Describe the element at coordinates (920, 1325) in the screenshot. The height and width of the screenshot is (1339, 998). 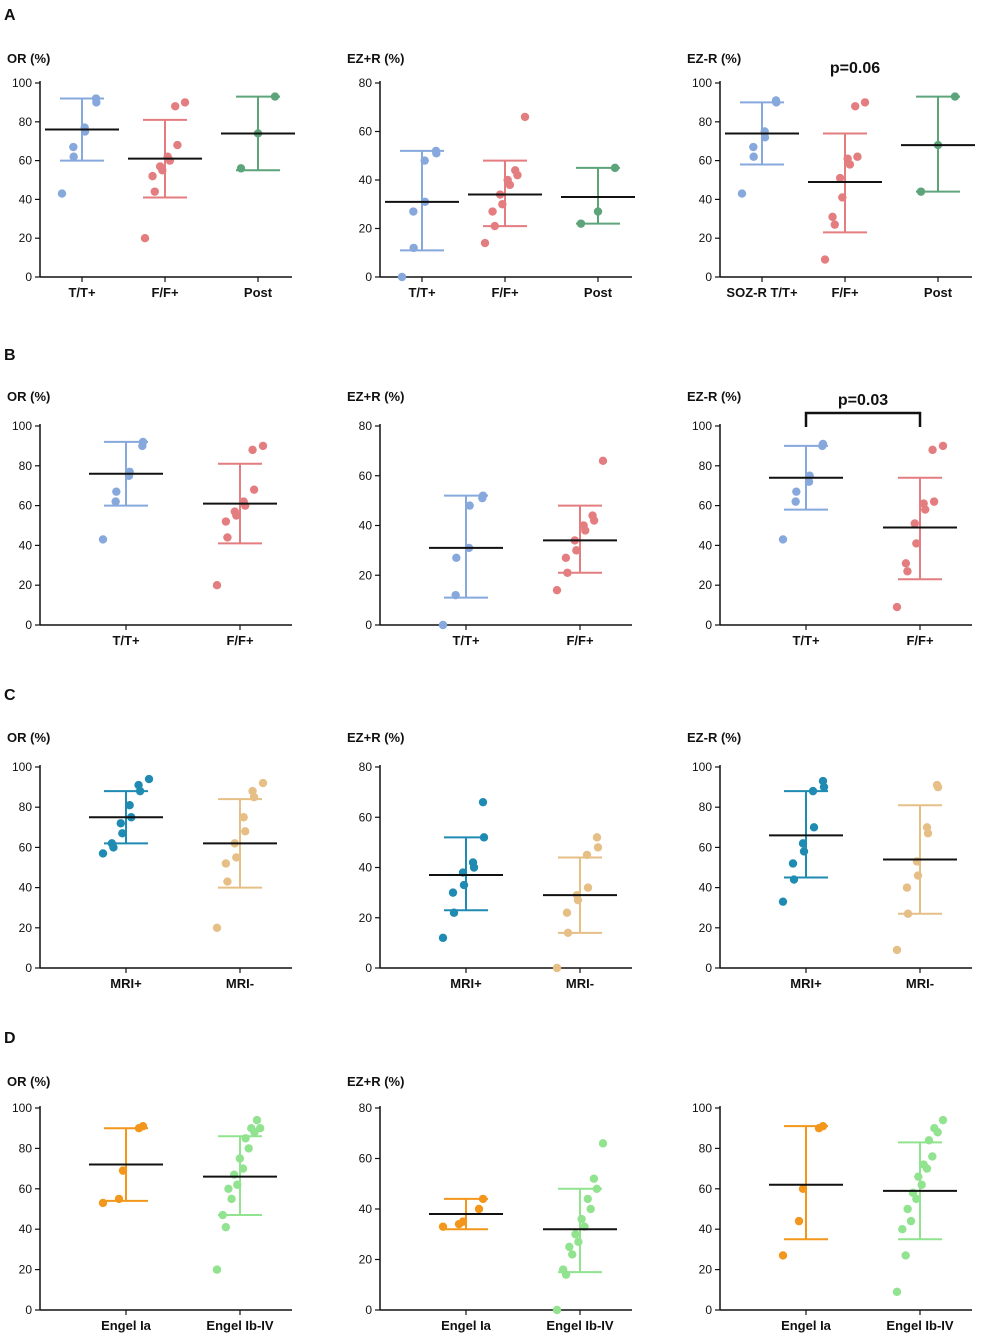
I see `x-category-label: Engel Ib-IV` at that location.